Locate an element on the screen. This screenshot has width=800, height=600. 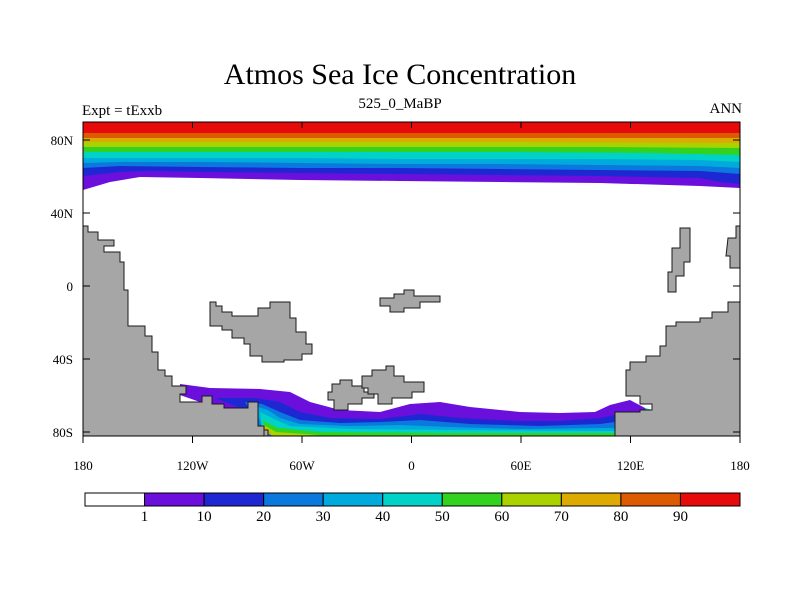
experiment-label: Expt = tExxb is located at coordinates (122, 111).